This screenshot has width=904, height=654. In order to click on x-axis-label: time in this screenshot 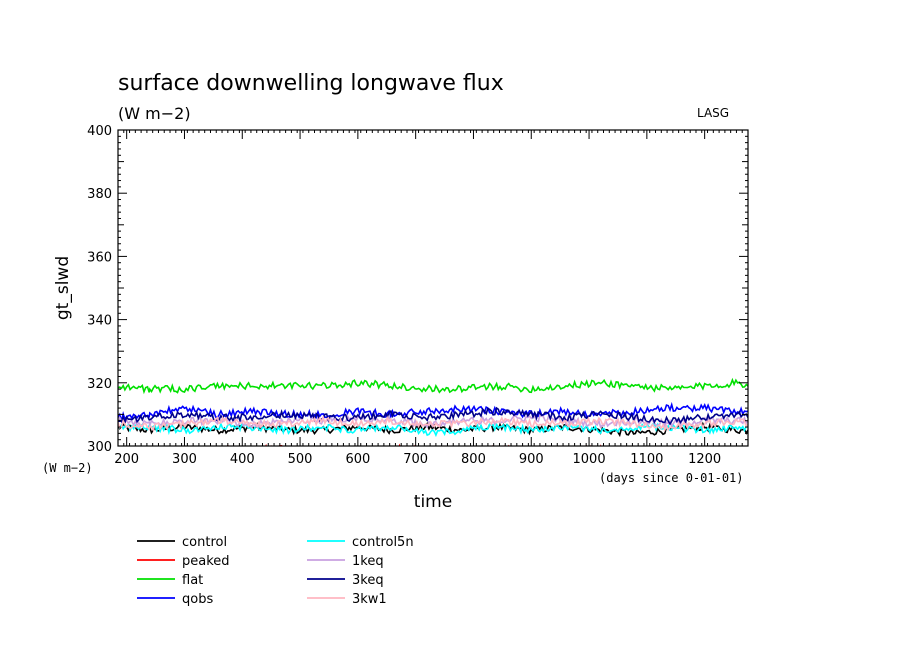, I will do `click(433, 502)`.